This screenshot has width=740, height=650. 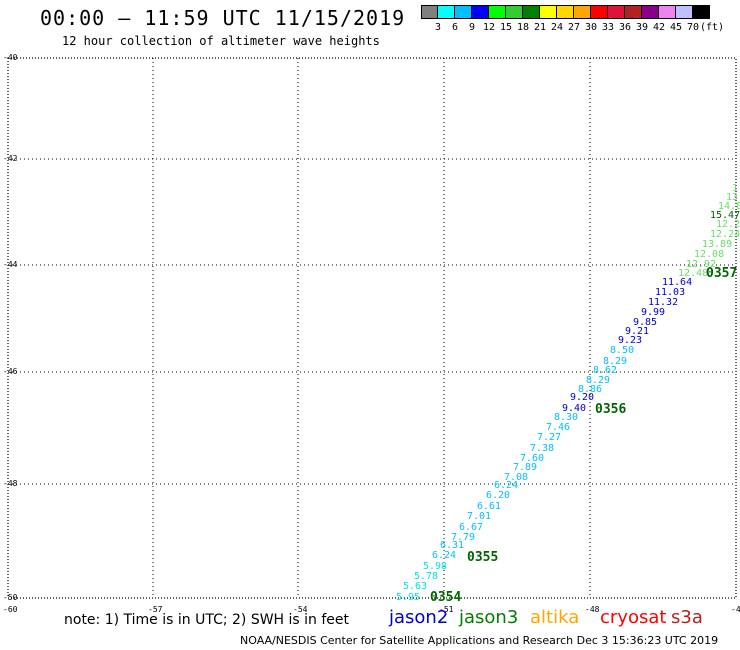 What do you see at coordinates (701, 264) in the screenshot?
I see `wave-height-label: 12.92` at bounding box center [701, 264].